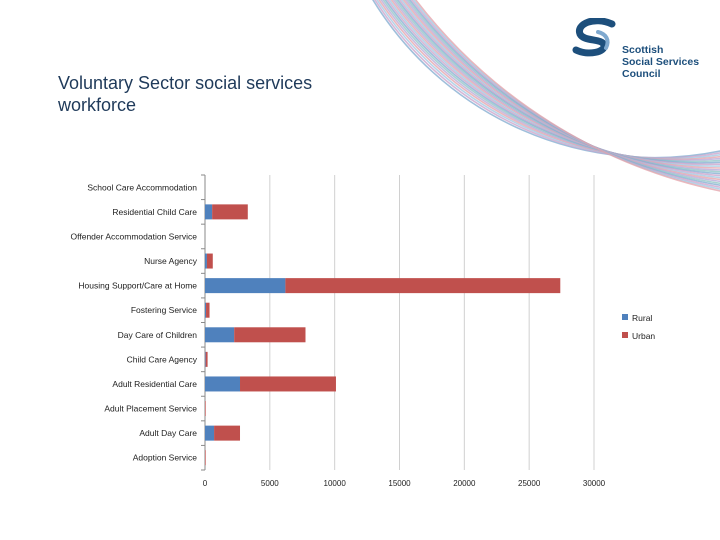 The width and height of the screenshot is (720, 540). What do you see at coordinates (643, 336) in the screenshot?
I see `legend-label-urban: Urban` at bounding box center [643, 336].